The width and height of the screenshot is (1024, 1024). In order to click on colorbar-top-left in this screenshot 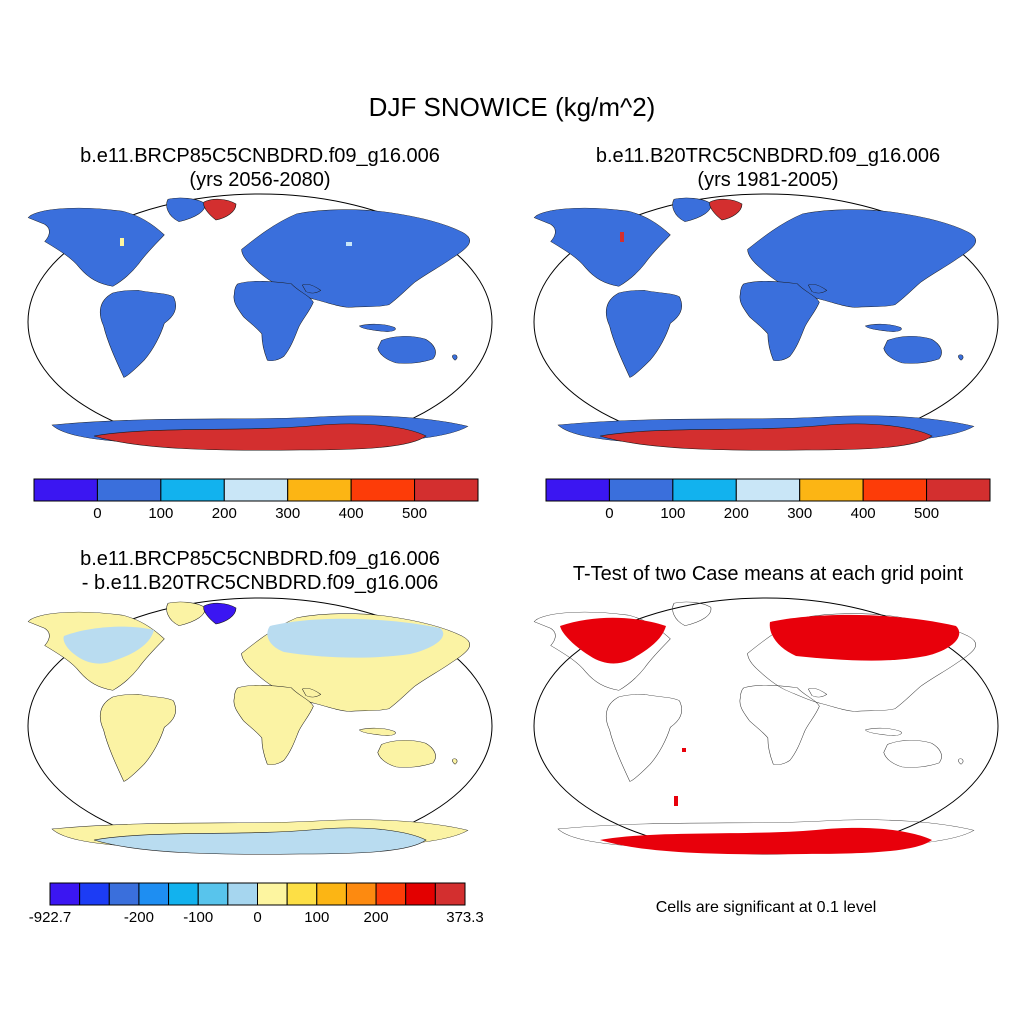, I will do `click(256, 490)`.